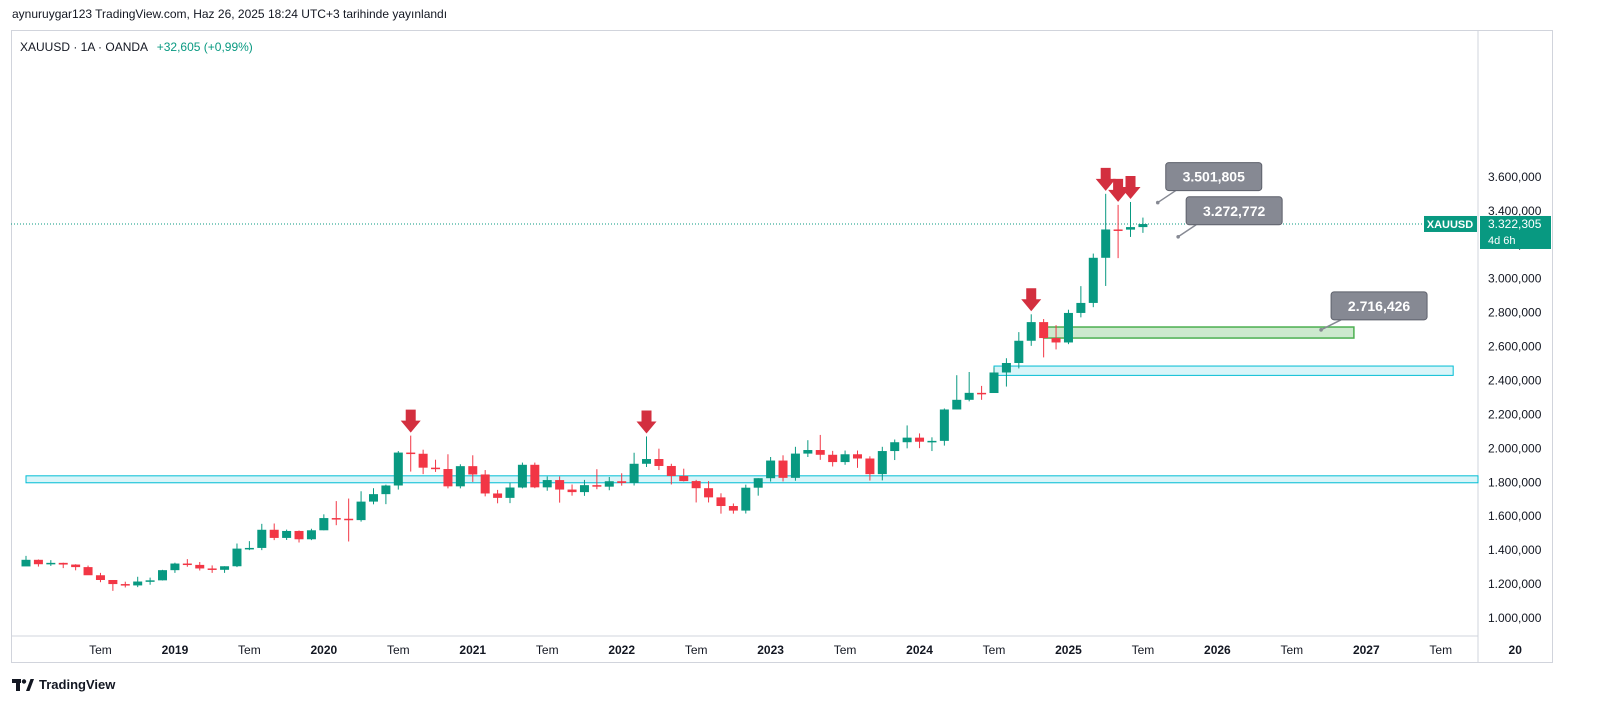 The image size is (1600, 718). Describe the element at coordinates (77, 684) in the screenshot. I see `footer-brand-label: TradingView` at that location.